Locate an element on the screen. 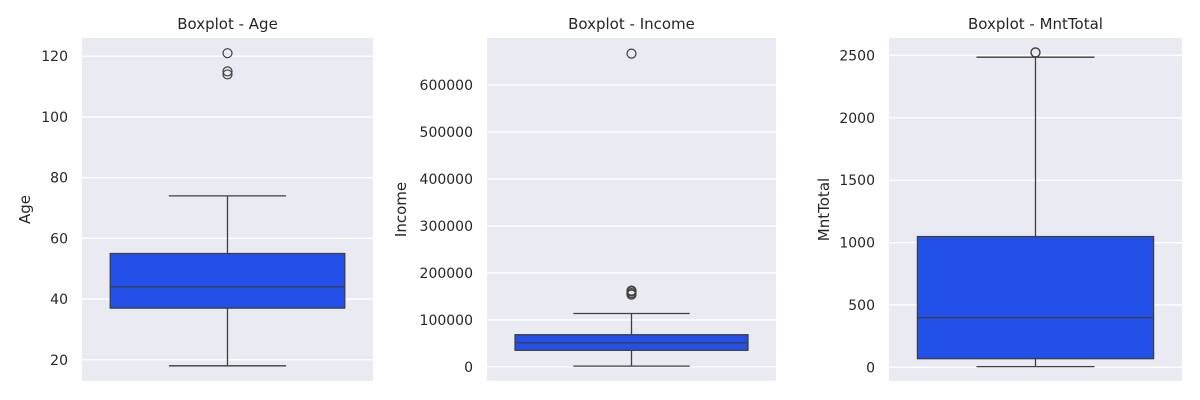  y-tick-label: 200000 is located at coordinates (446, 274).